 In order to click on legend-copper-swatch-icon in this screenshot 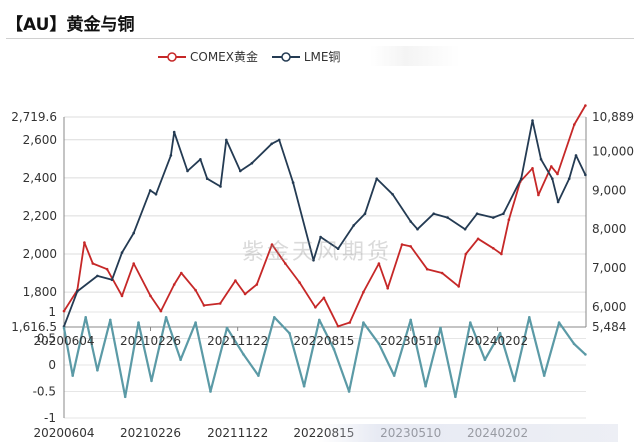, I will do `click(285, 56)`.